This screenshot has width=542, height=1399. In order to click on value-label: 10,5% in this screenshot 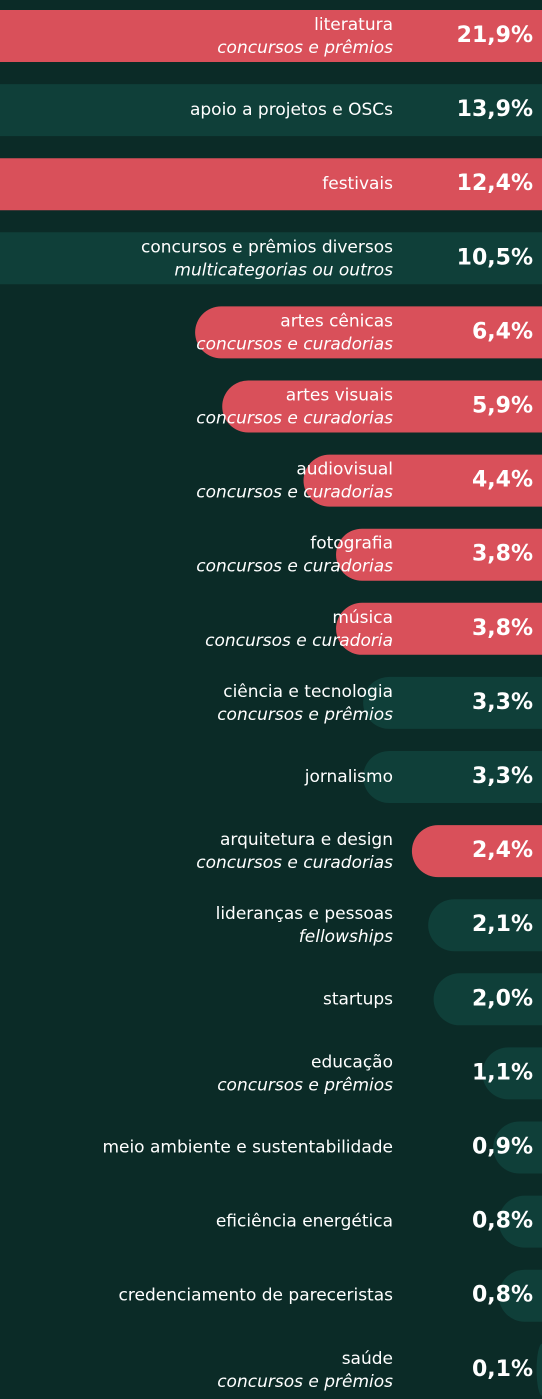, I will do `click(495, 257)`.